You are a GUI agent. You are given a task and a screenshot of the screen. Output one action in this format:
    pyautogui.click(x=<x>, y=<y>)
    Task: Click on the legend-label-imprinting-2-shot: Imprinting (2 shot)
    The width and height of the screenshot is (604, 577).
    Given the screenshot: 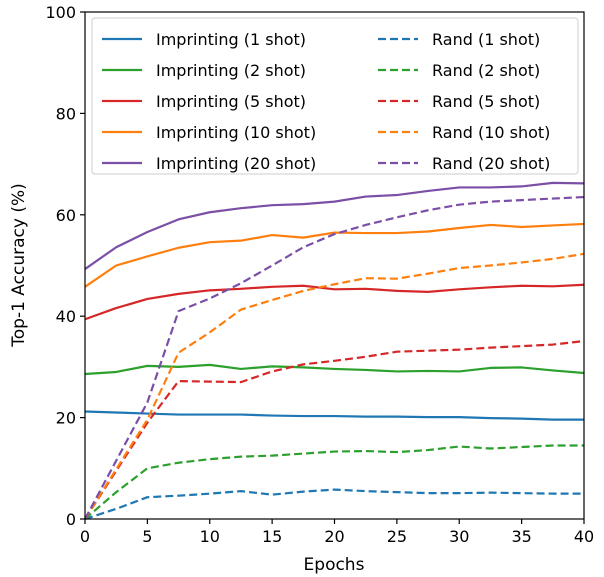 What is the action you would take?
    pyautogui.click(x=231, y=70)
    